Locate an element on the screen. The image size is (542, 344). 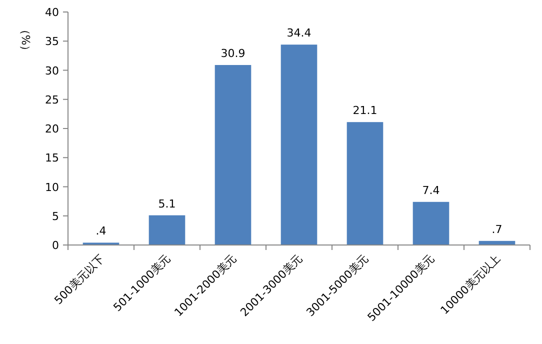
x-tick-label: 500美元以下 is located at coordinates (80, 280).